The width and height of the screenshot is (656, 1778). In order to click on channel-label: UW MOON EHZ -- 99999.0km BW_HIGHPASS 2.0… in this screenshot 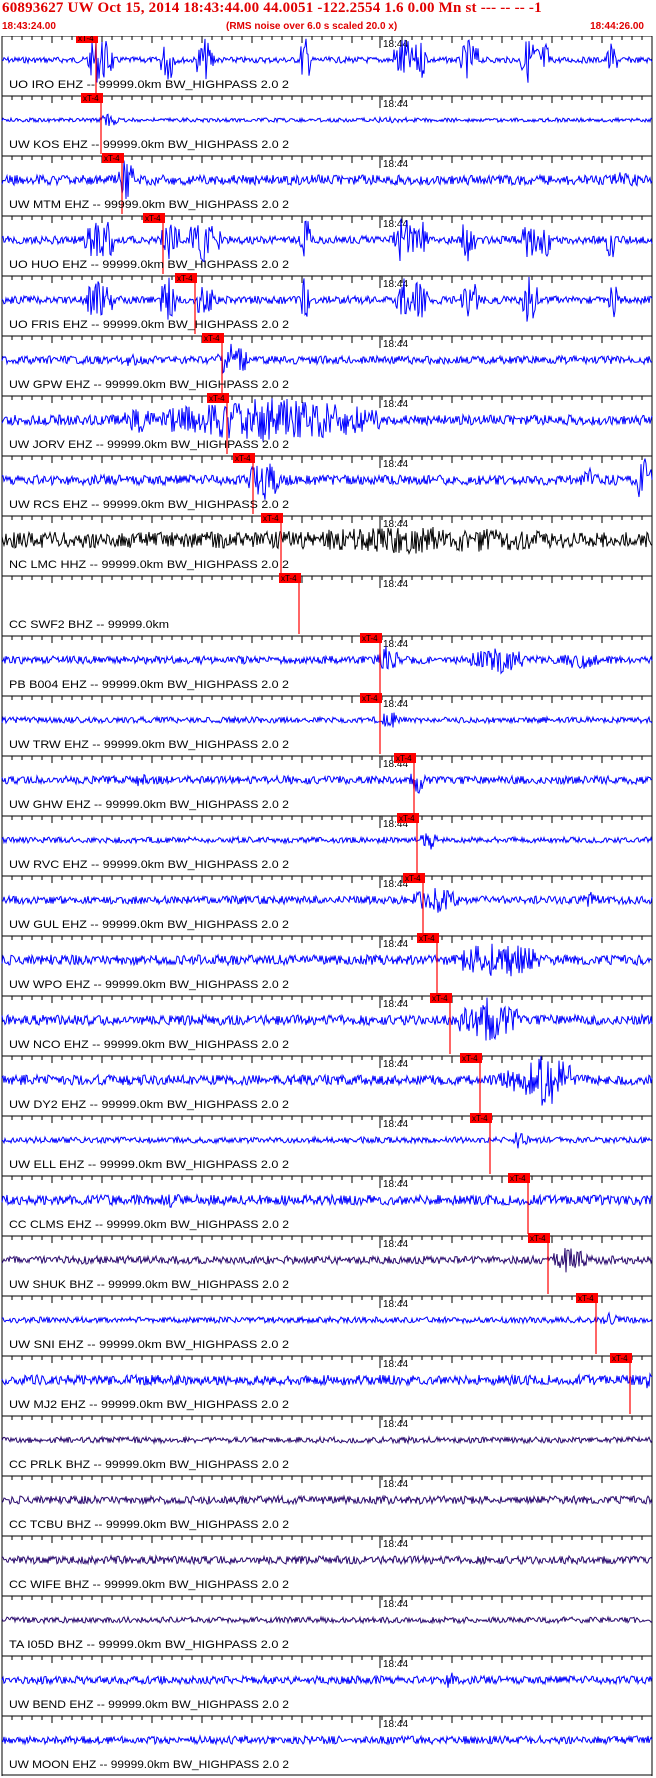, I will do `click(149, 1765)`.